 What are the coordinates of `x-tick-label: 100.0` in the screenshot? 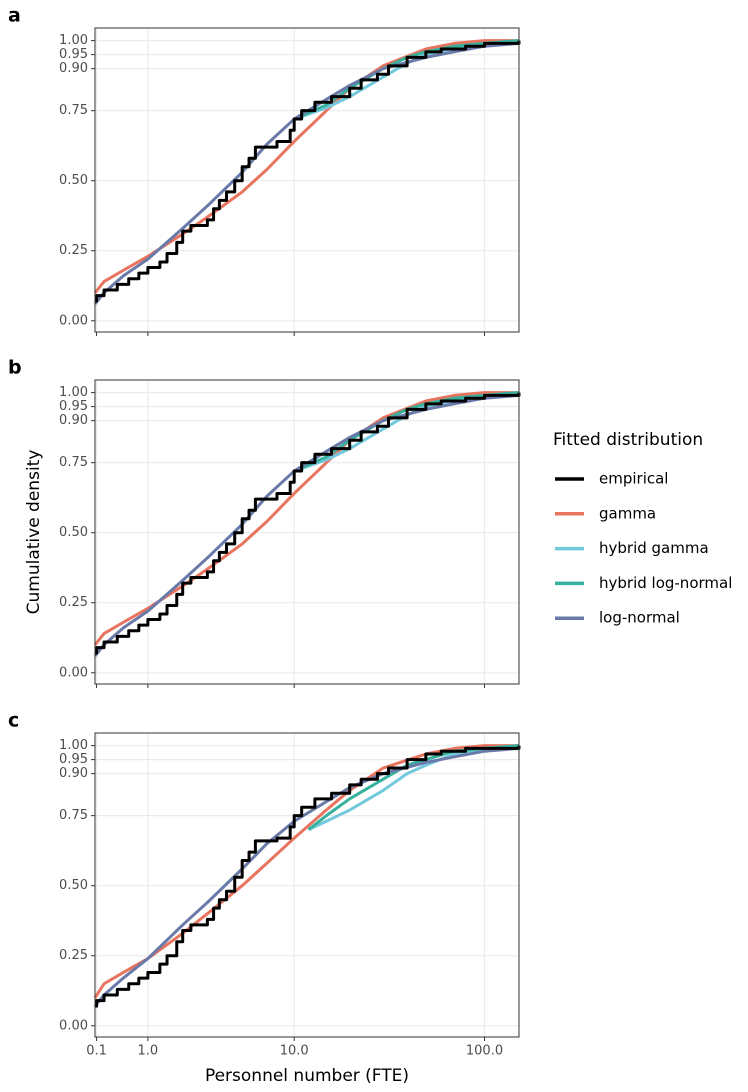 It's located at (484, 1051).